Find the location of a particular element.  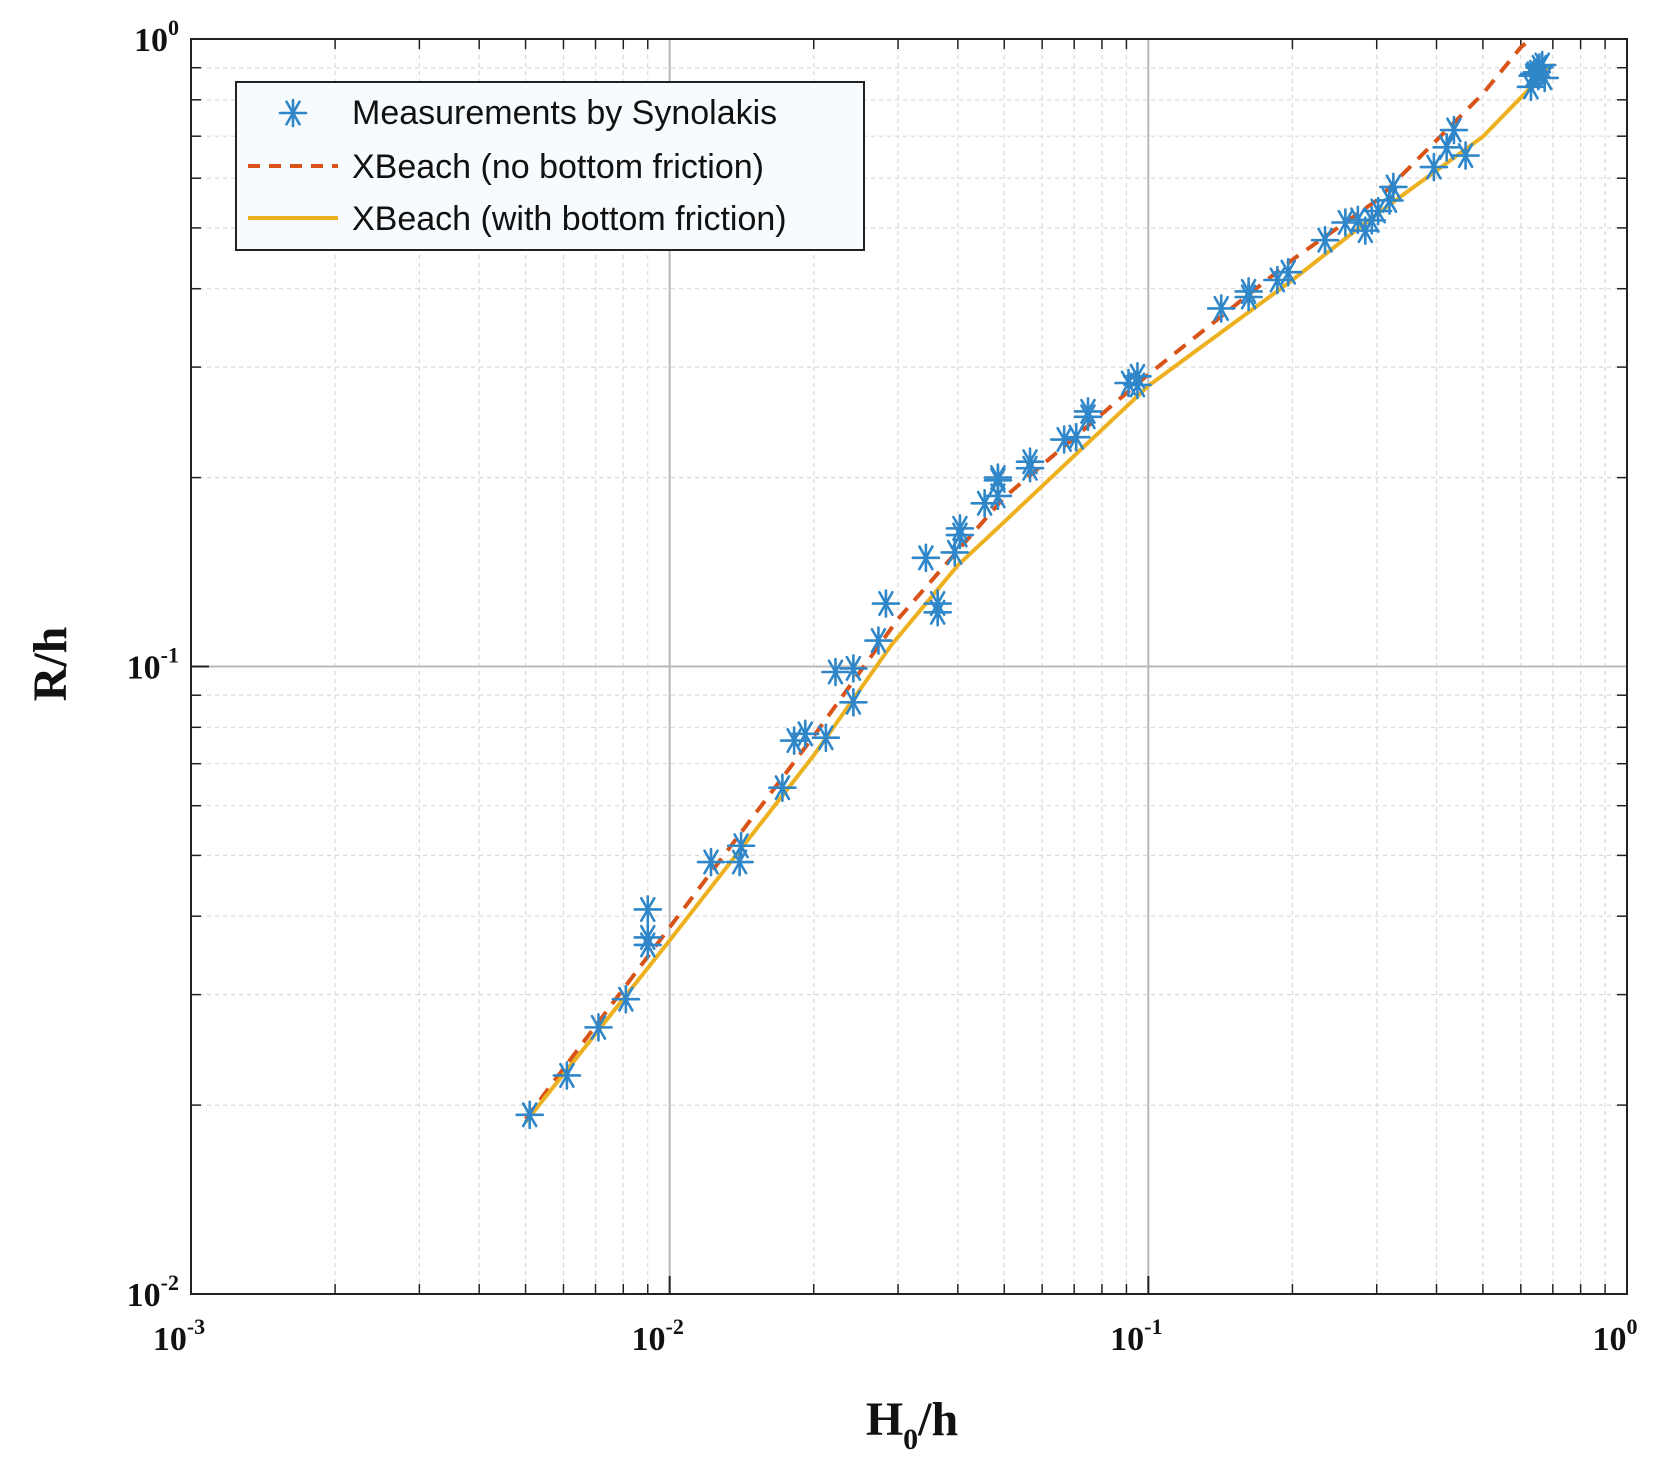

y-tick-label: 10⁻¹ is located at coordinates (153, 665).